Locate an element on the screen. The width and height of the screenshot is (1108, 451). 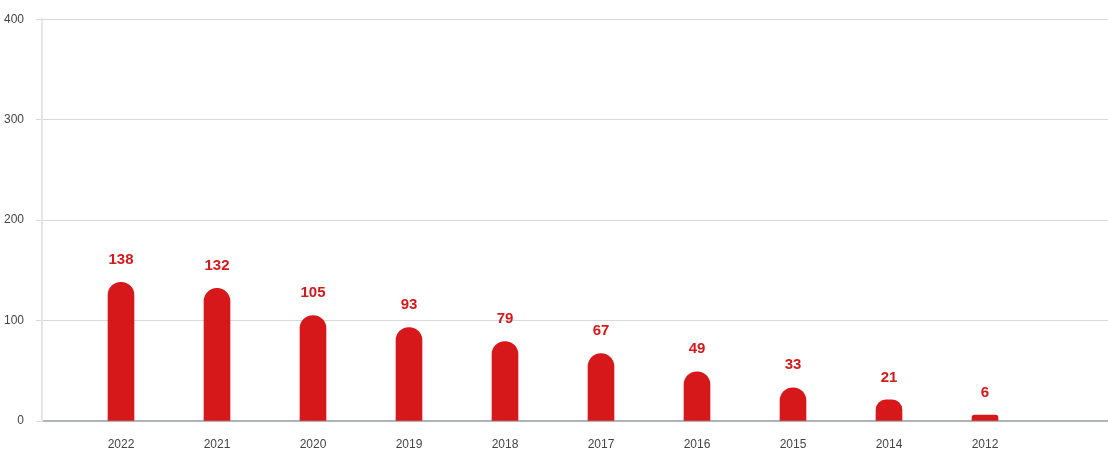
data-label: 79 is located at coordinates (505, 318).